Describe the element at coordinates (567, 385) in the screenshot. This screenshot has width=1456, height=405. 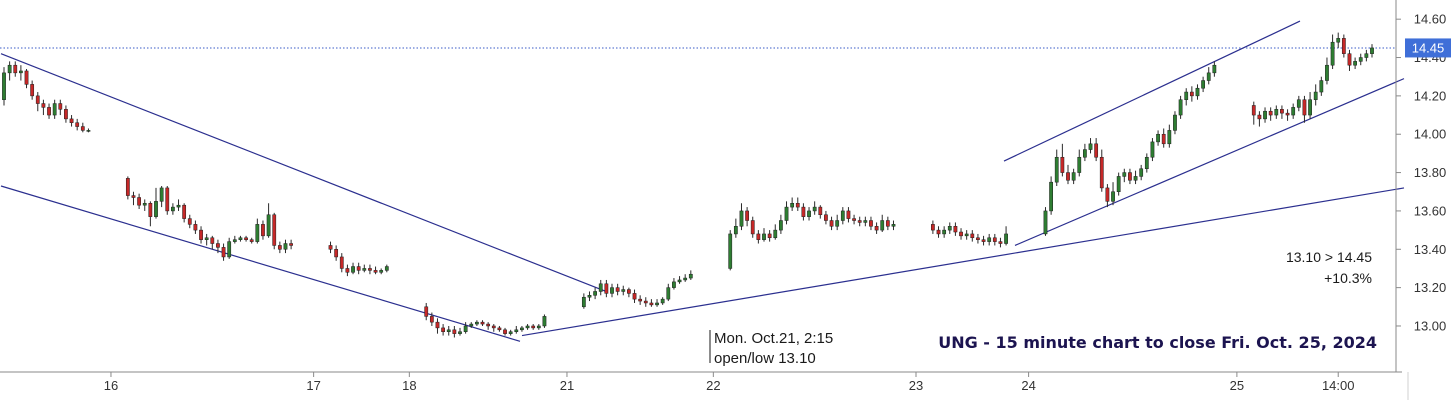
I see `x-tick-label: 21` at that location.